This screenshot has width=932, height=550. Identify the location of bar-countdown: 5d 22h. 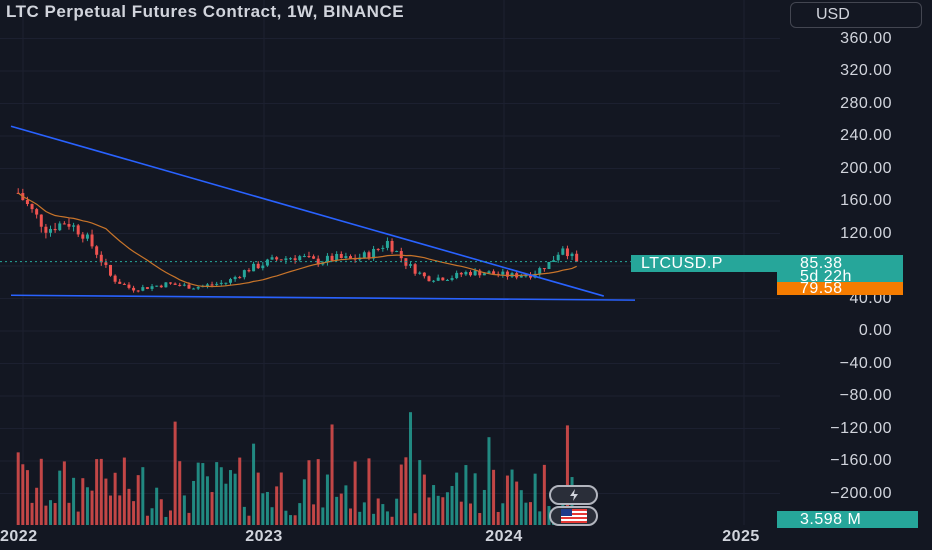
(826, 276).